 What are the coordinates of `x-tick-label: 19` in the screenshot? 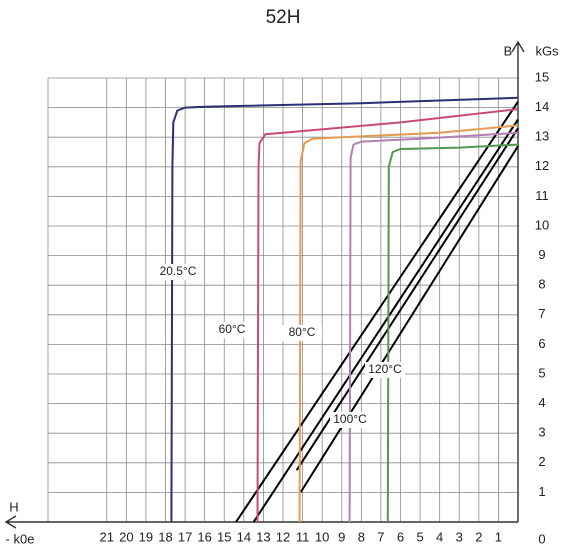 It's located at (146, 536).